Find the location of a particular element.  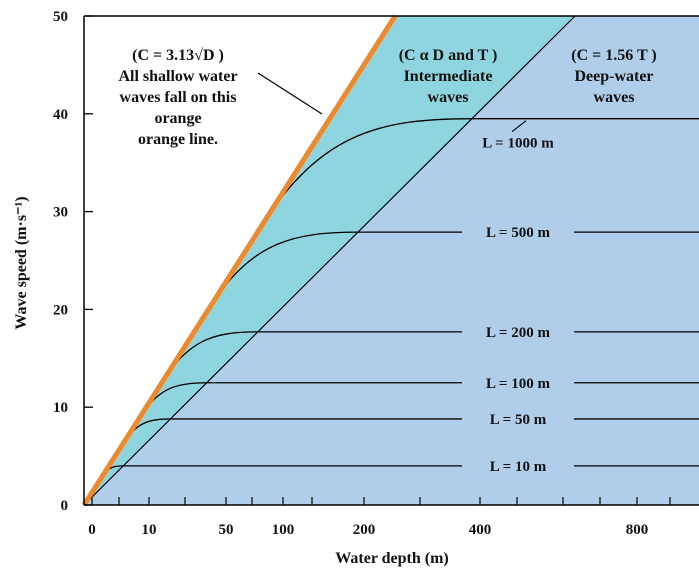

intermediate-text-2: waves is located at coordinates (448, 97).